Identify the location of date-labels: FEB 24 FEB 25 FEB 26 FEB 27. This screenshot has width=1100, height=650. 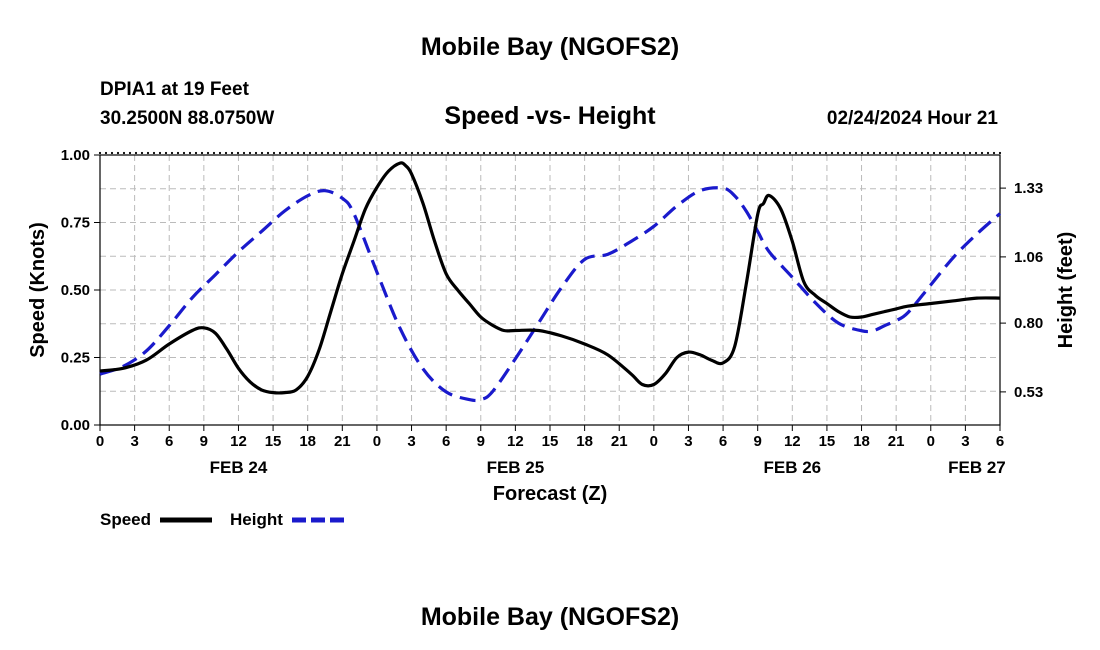
(608, 467).